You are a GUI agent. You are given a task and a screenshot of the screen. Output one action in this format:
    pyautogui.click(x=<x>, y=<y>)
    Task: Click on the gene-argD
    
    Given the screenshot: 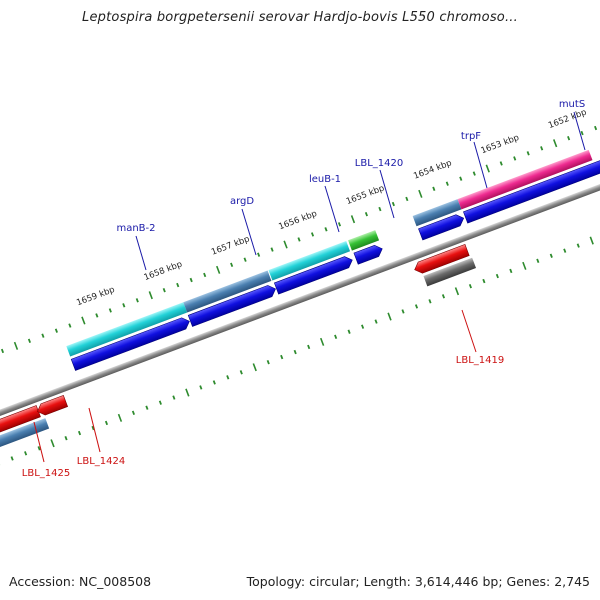 What is the action you would take?
    pyautogui.click(x=227, y=291)
    